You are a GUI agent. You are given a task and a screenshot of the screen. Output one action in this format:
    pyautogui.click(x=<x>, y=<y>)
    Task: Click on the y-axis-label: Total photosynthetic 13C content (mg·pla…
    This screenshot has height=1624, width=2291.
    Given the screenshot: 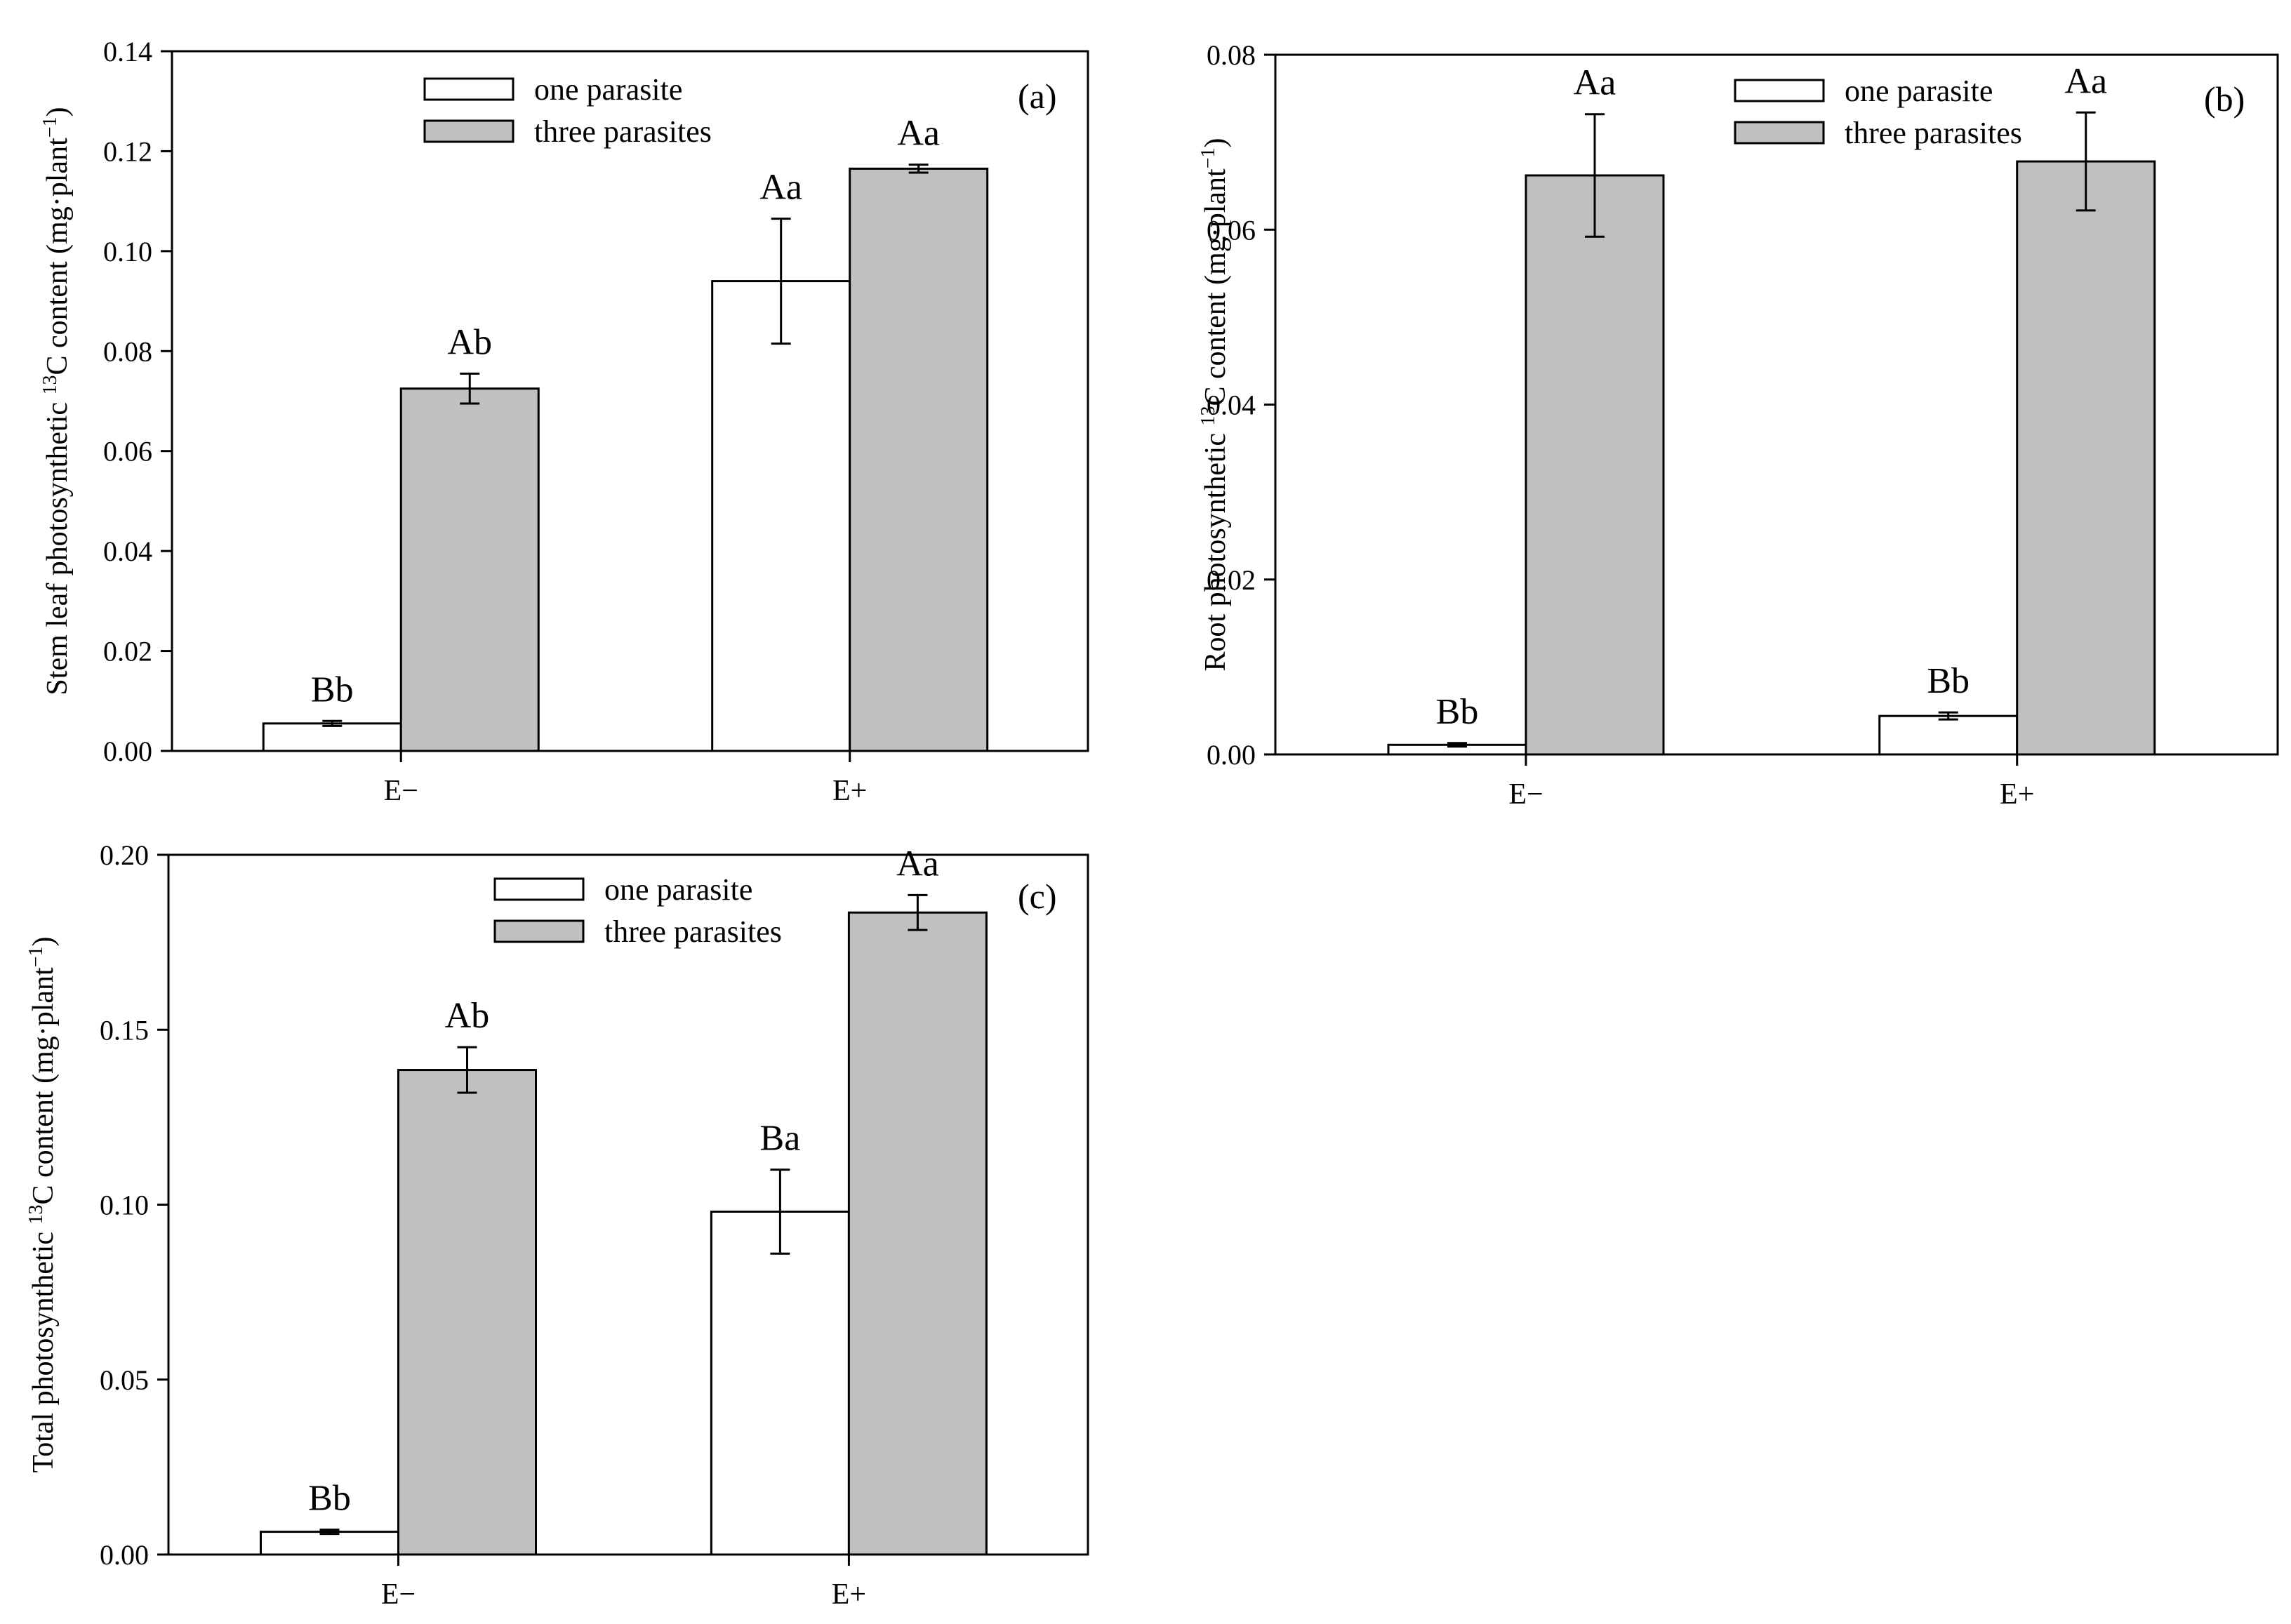 What is the action you would take?
    pyautogui.click(x=42, y=1204)
    